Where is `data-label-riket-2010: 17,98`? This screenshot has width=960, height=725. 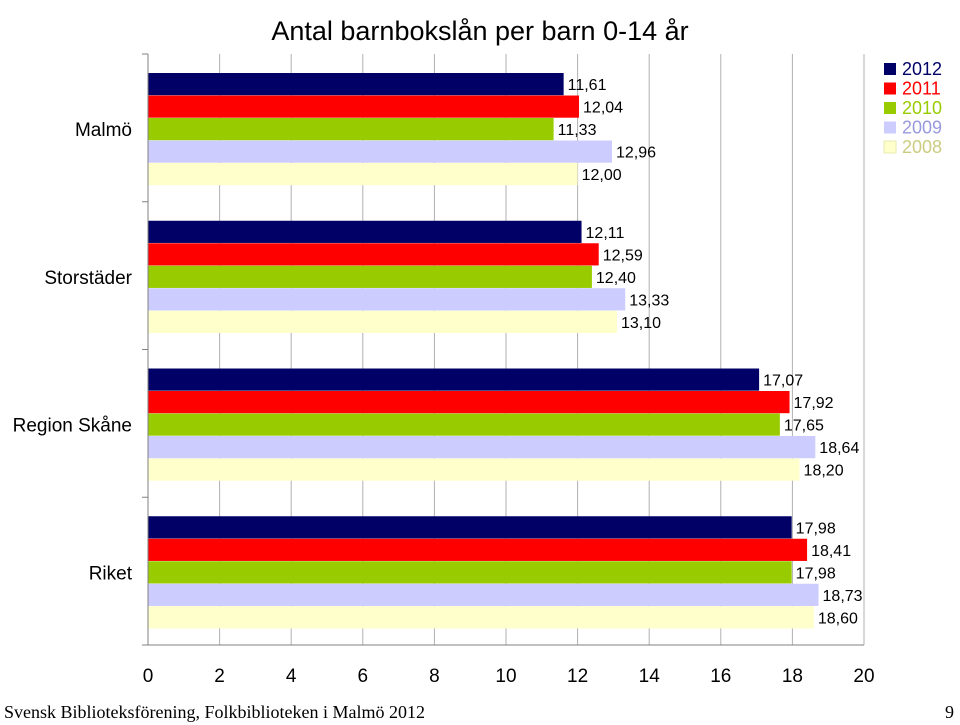
data-label-riket-2010: 17,98 is located at coordinates (816, 573).